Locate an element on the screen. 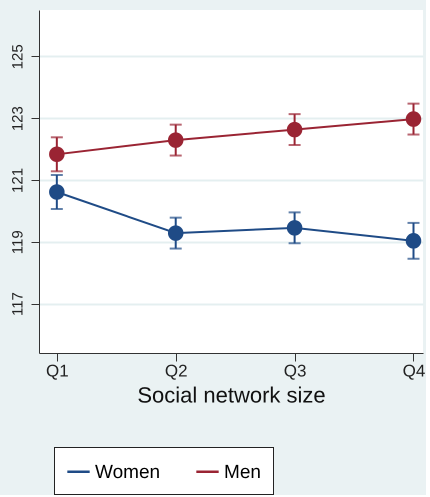 This screenshot has height=497, width=430. legend-label: Men is located at coordinates (242, 472).